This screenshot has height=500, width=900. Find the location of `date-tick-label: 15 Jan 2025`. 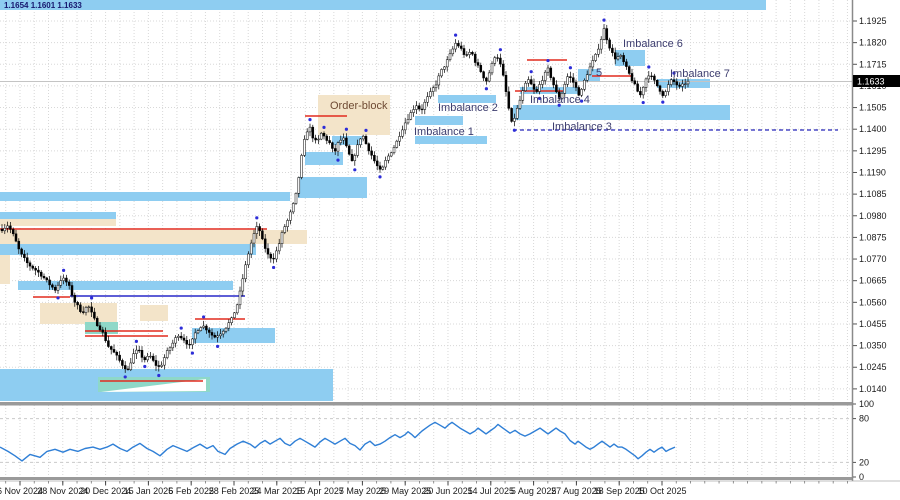

date-tick-label: 15 Jan 2025 is located at coordinates (149, 491).